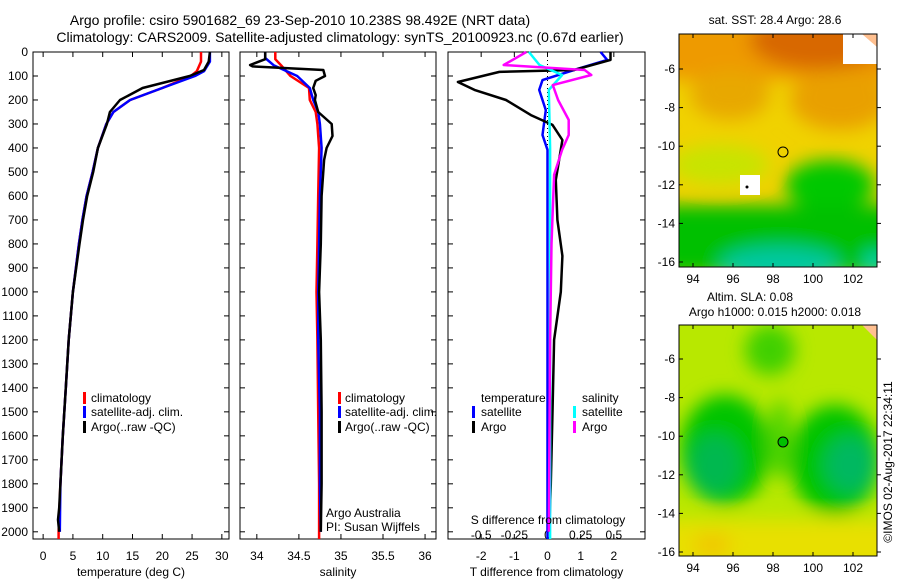 This screenshot has width=900, height=580. I want to click on depth-tick-label: 0, so click(24, 52).